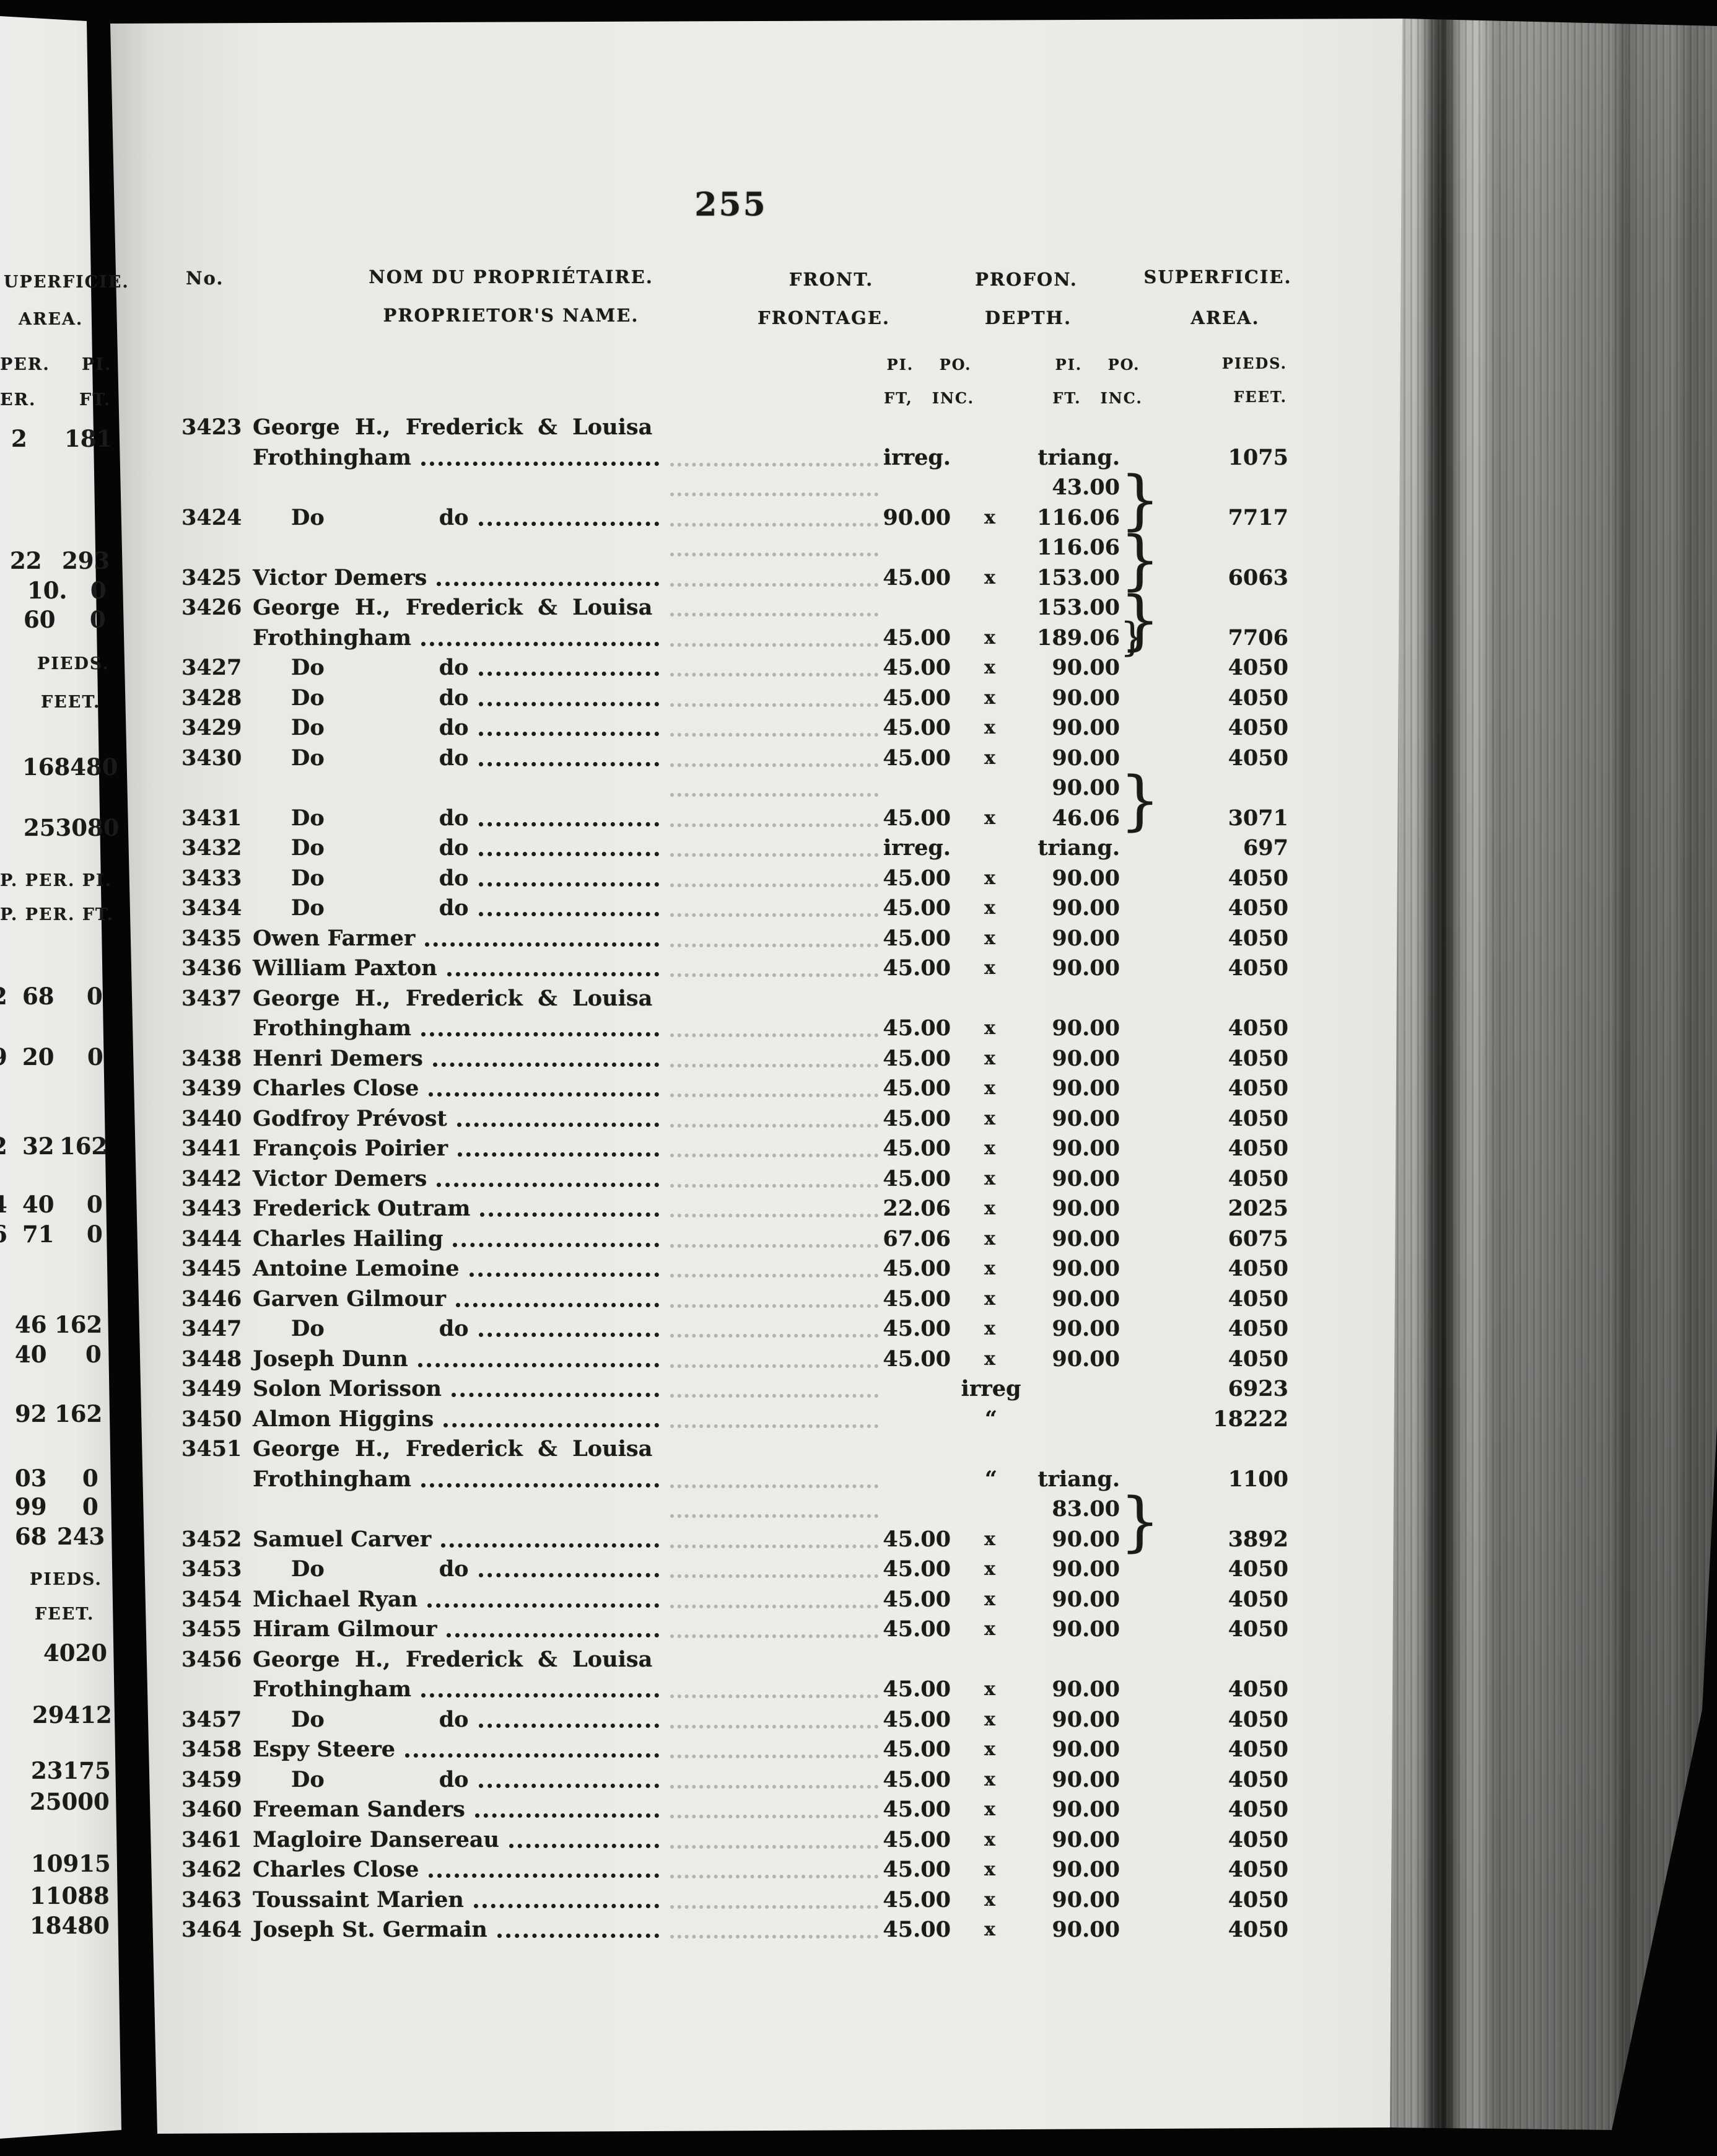 This screenshot has width=1717, height=2156. What do you see at coordinates (211, 607) in the screenshot?
I see `row-number: 3426` at bounding box center [211, 607].